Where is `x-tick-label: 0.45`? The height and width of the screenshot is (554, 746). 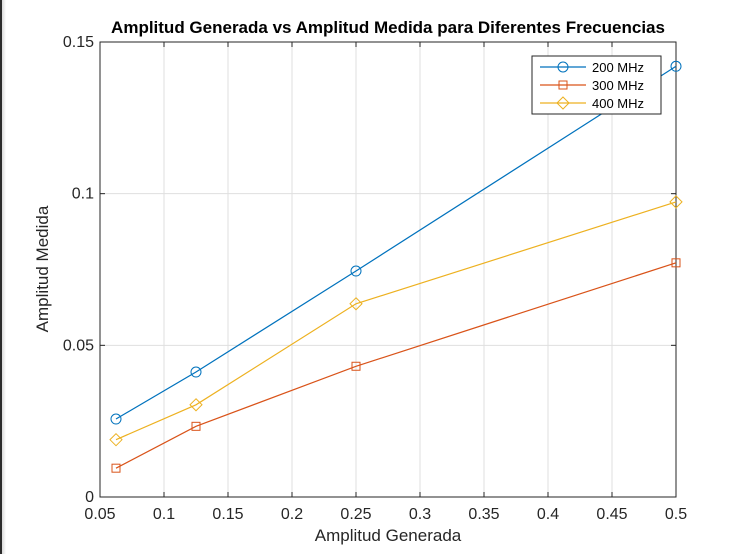
x-tick-label: 0.45 is located at coordinates (611, 514).